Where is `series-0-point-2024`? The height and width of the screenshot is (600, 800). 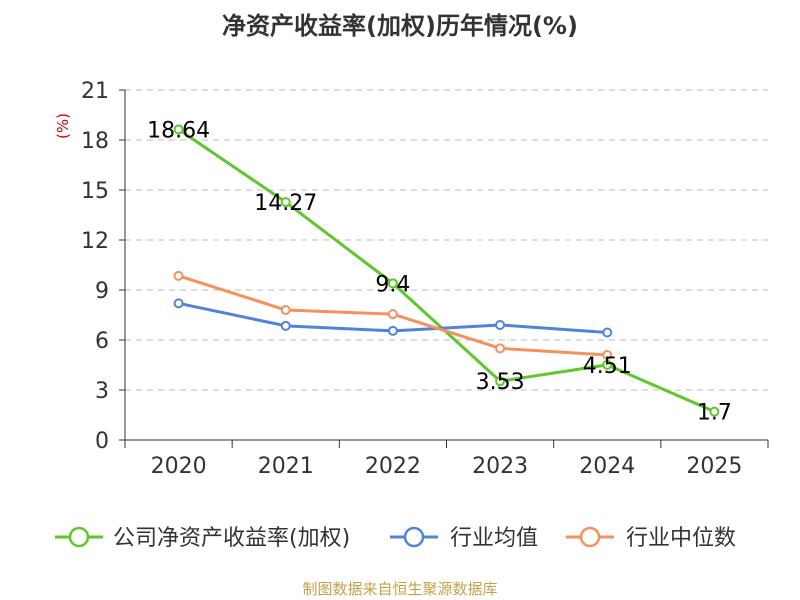
series-0-point-2024 is located at coordinates (607, 364).